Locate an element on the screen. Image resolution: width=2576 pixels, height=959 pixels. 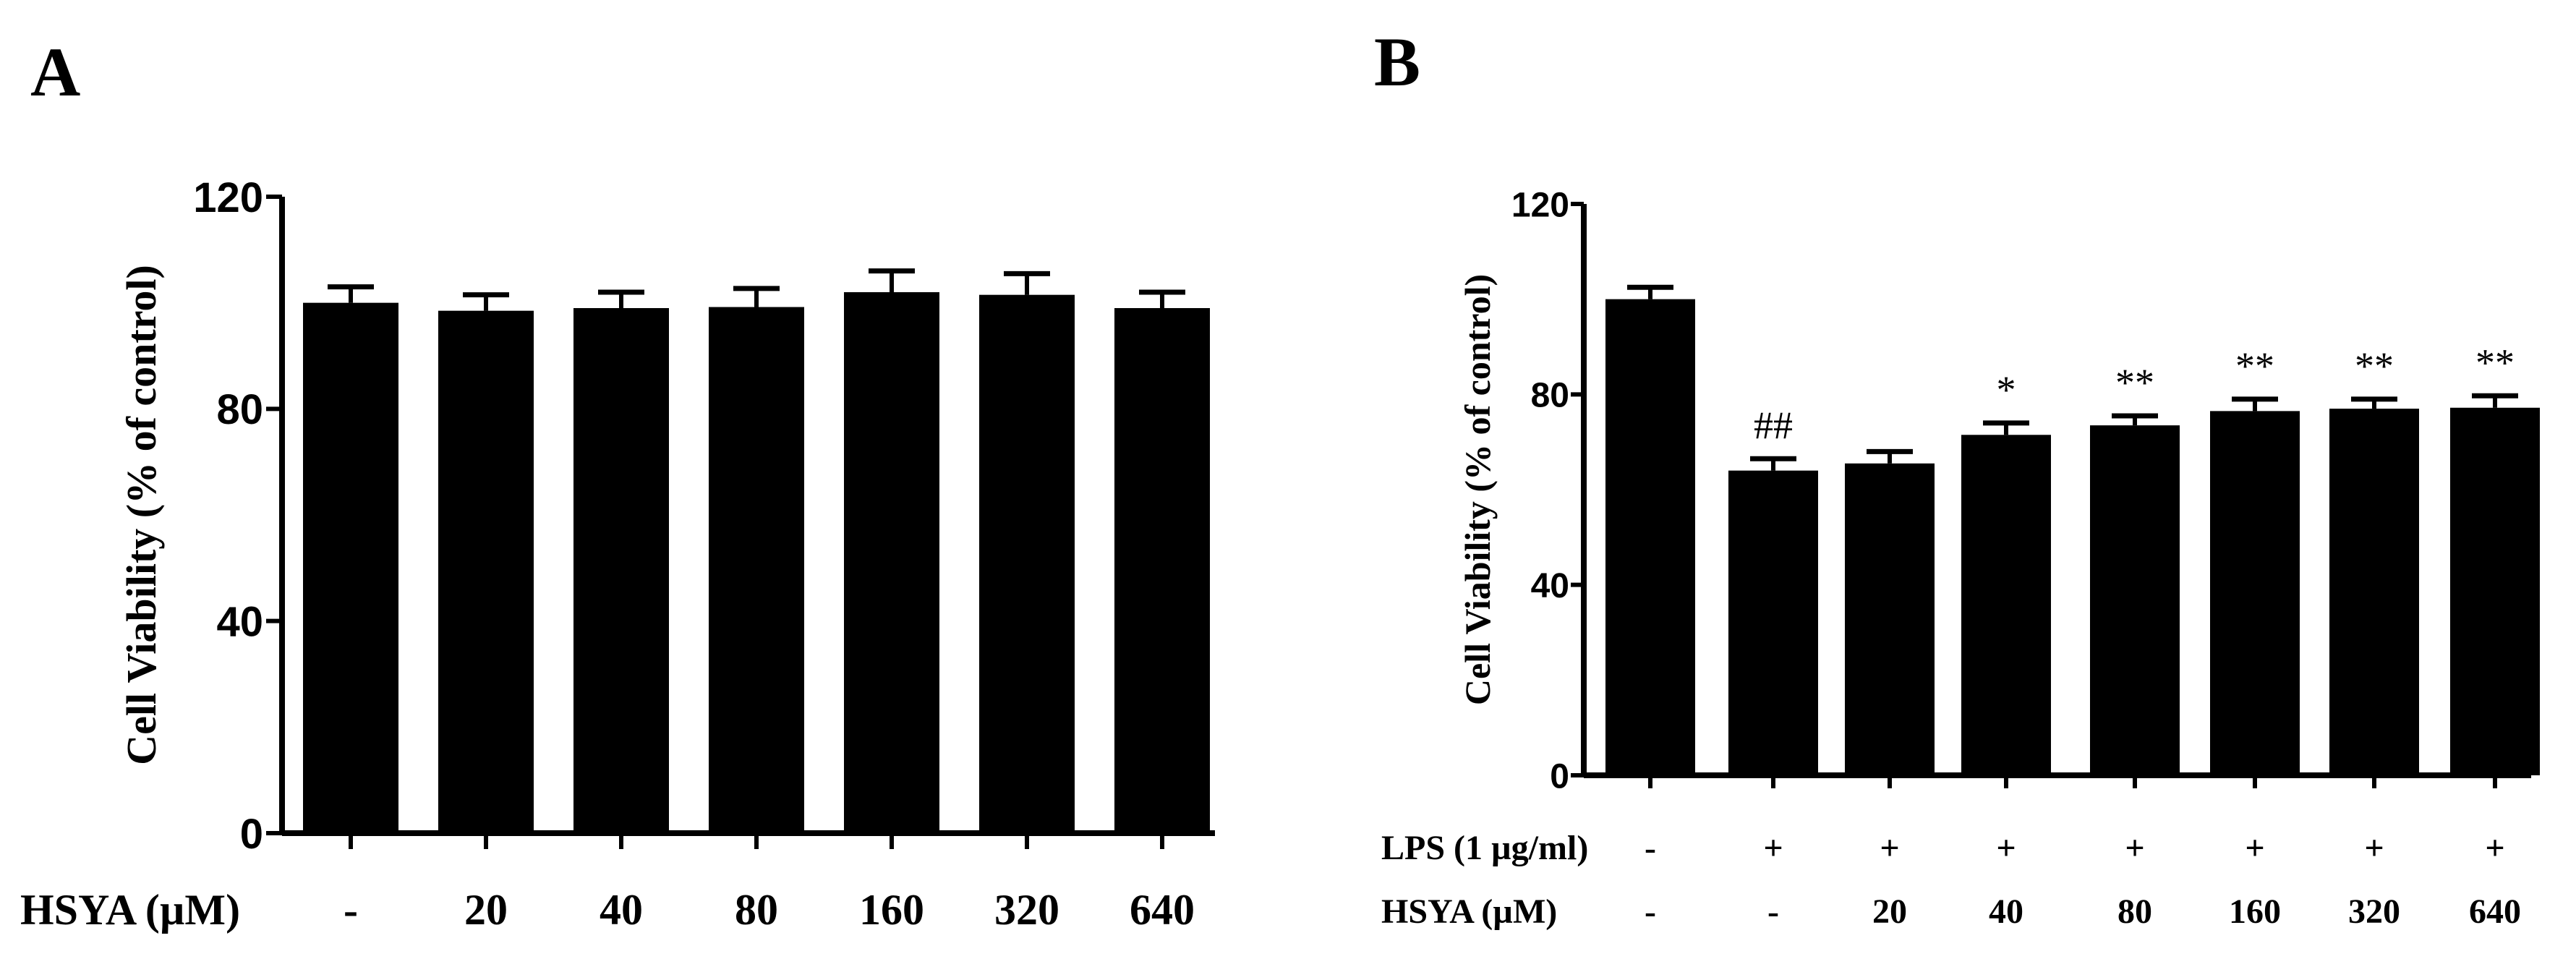
significance-label: ## is located at coordinates (1773, 425).